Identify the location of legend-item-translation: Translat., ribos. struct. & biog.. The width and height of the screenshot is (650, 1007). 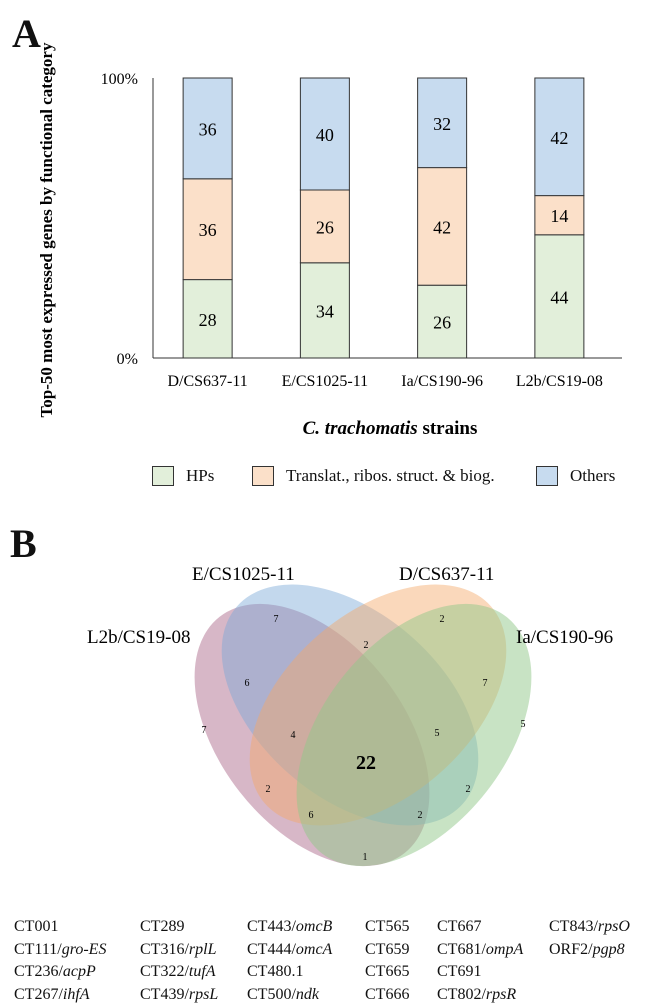
(373, 476).